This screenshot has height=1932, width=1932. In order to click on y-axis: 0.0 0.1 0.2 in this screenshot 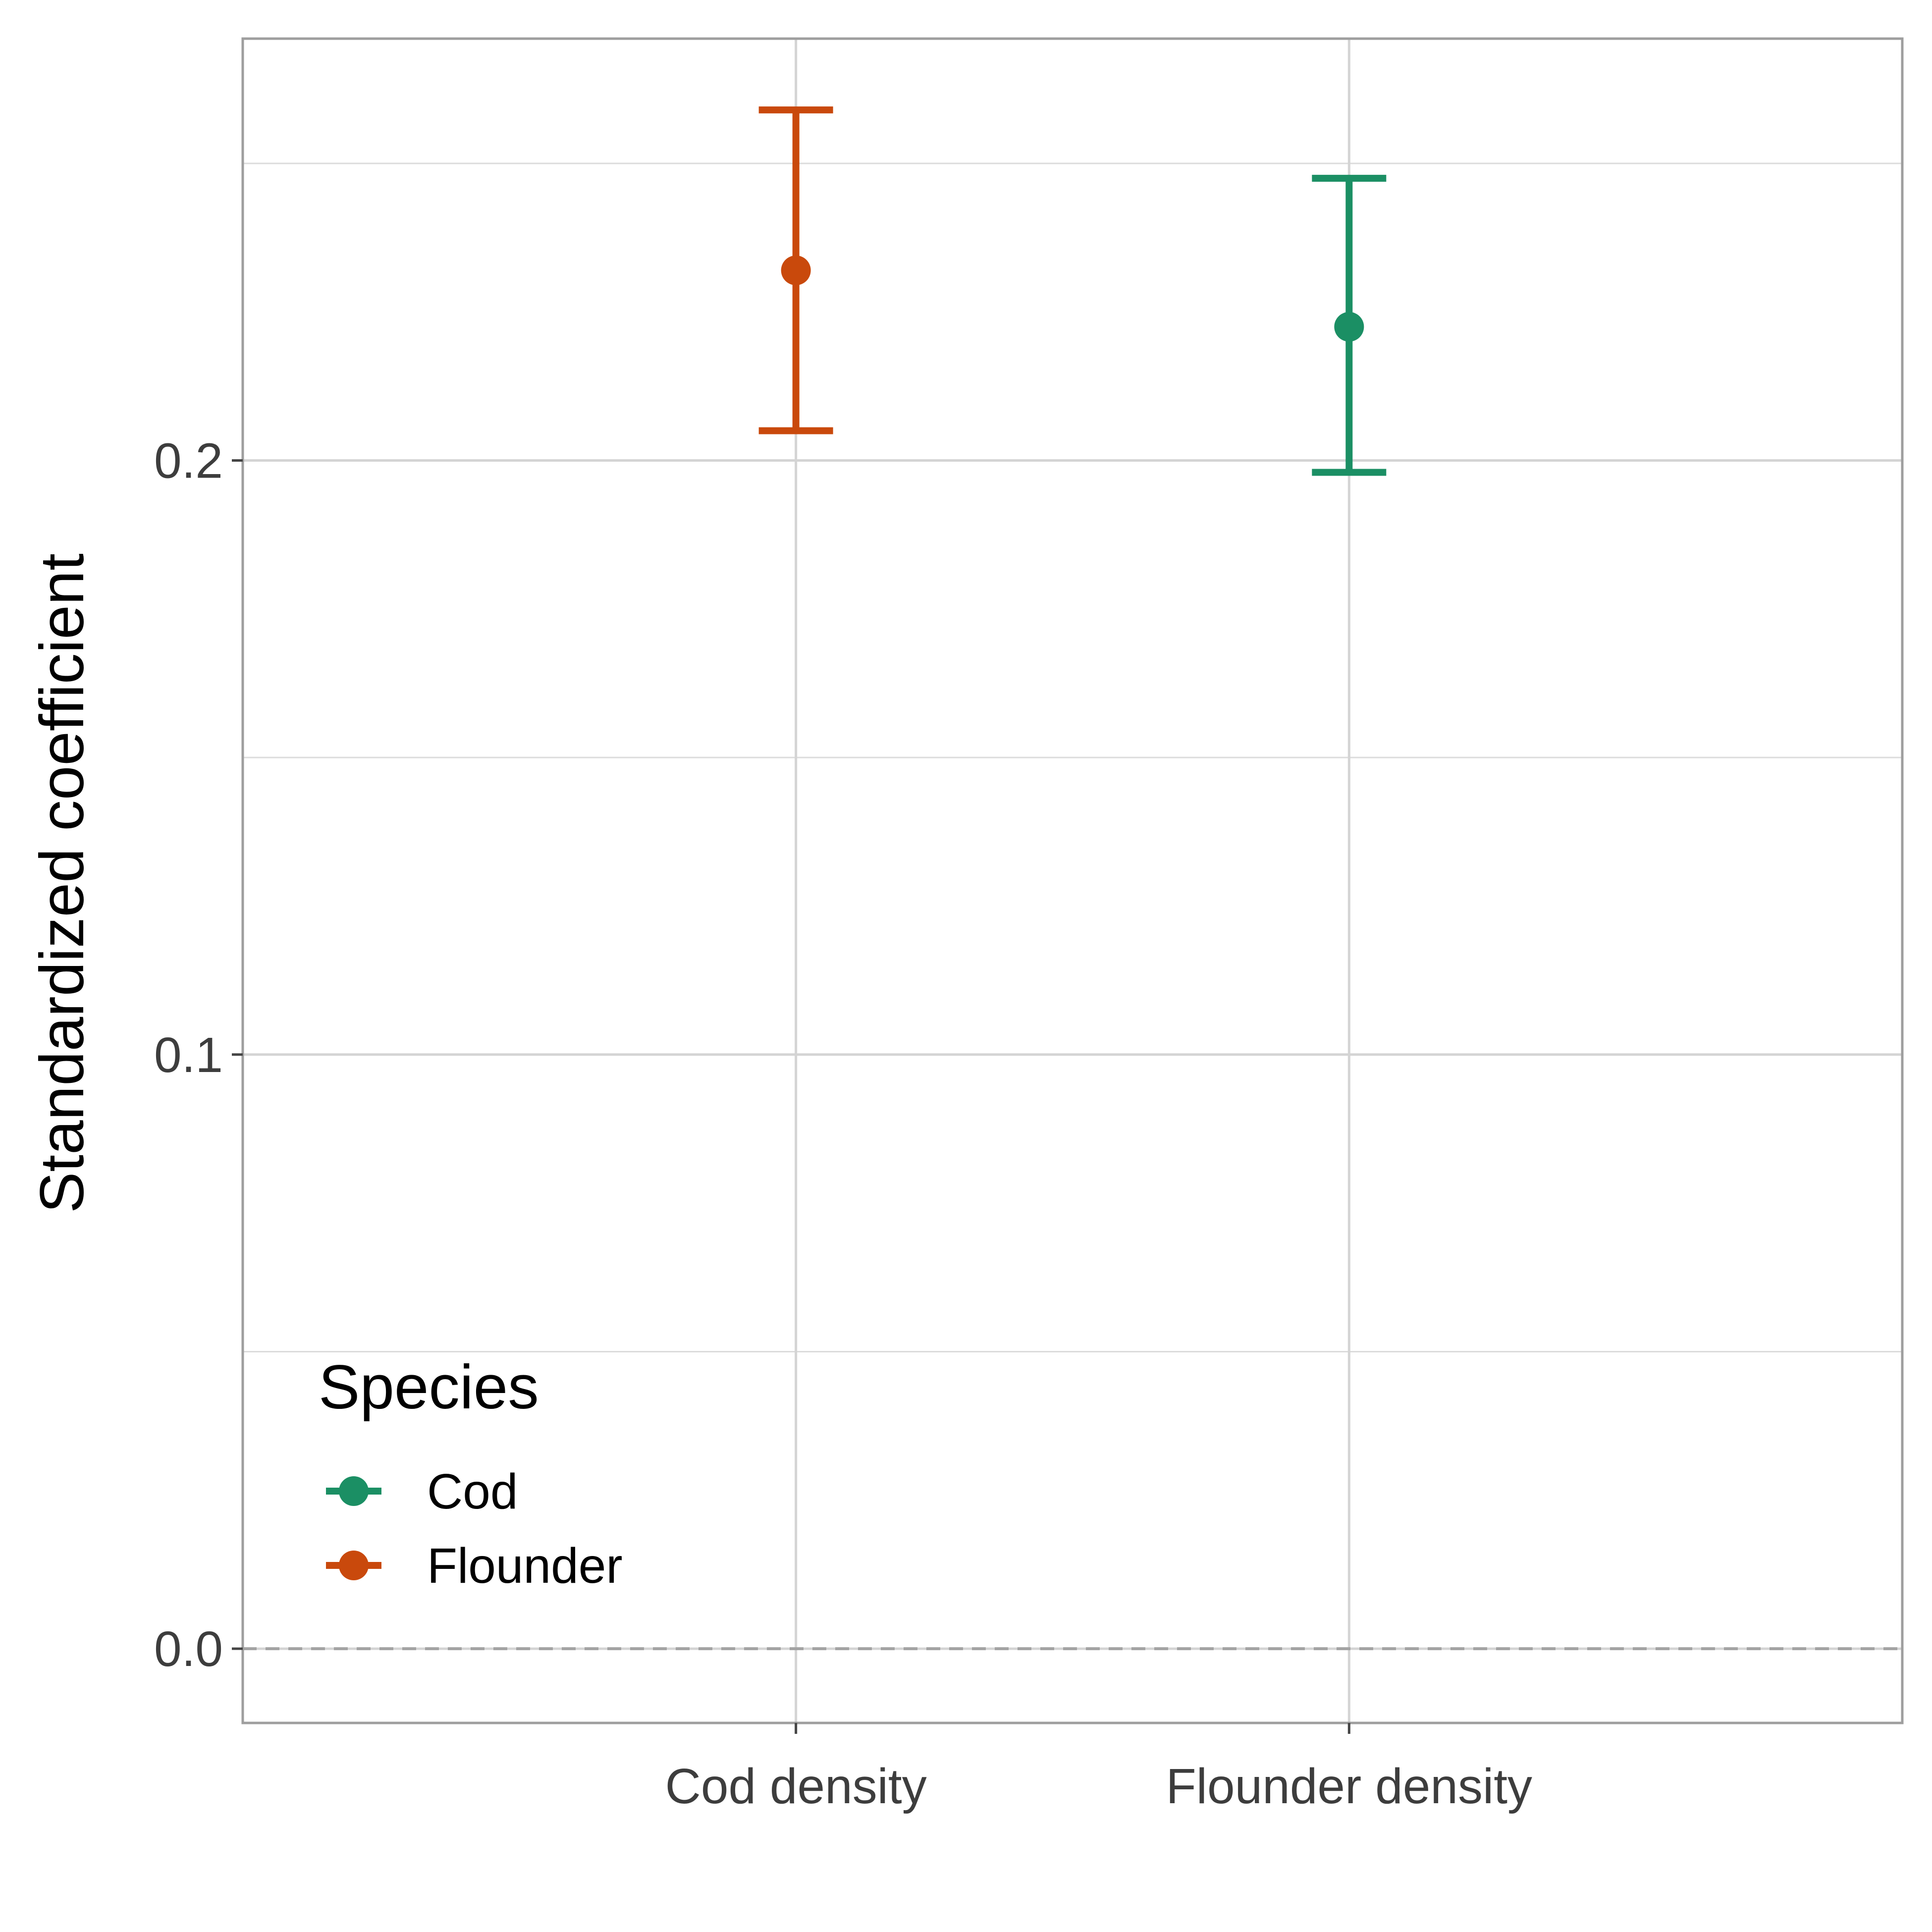, I will do `click(199, 1055)`.